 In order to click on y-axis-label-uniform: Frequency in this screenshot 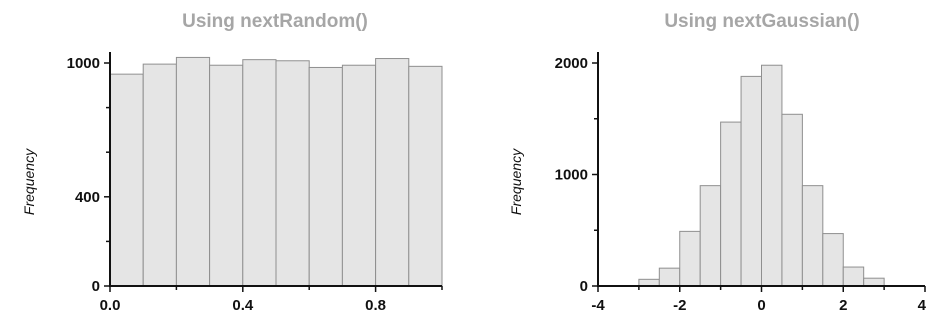, I will do `click(29, 181)`.